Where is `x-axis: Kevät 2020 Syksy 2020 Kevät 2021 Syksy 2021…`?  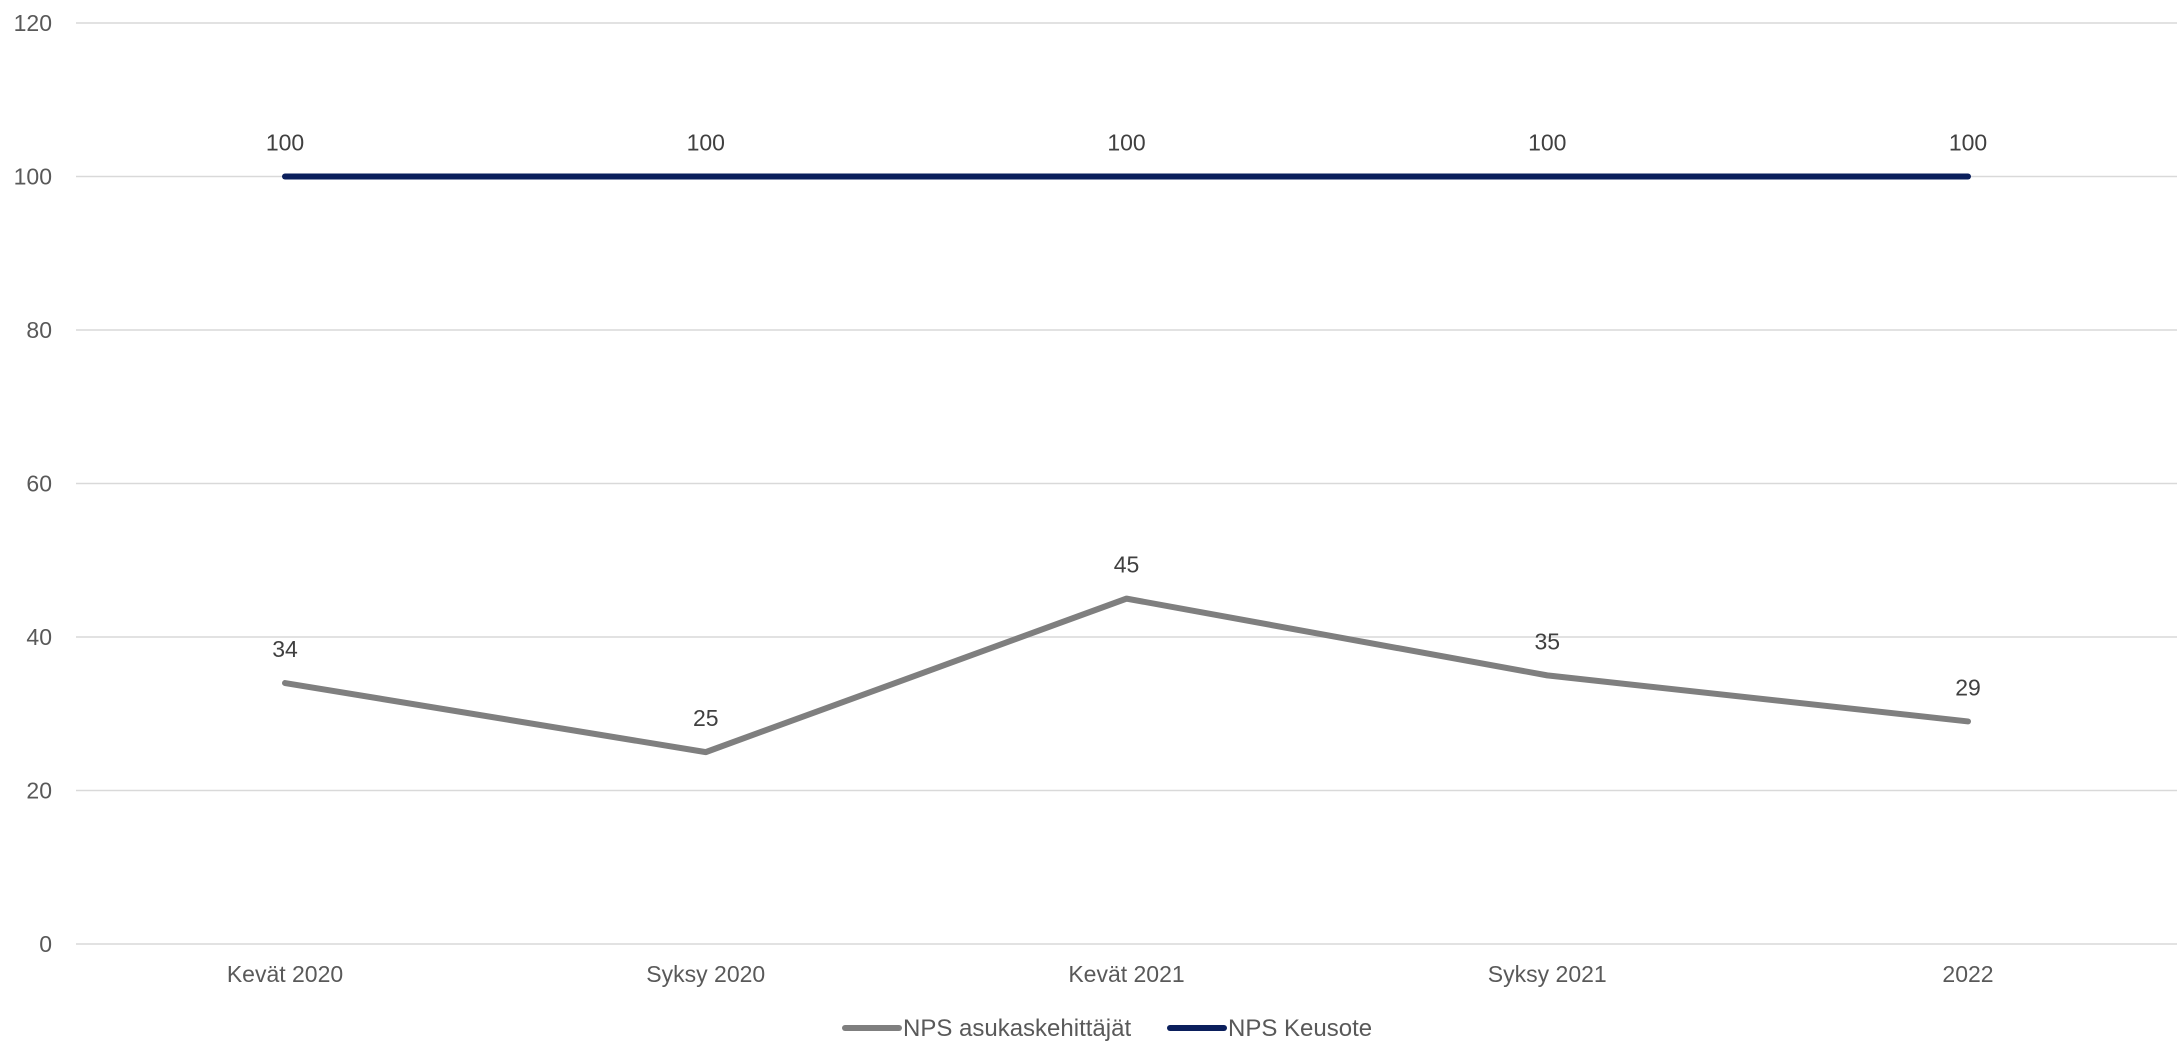
x-axis: Kevät 2020 Syksy 2020 Kevät 2021 Syksy 2021… is located at coordinates (1110, 974).